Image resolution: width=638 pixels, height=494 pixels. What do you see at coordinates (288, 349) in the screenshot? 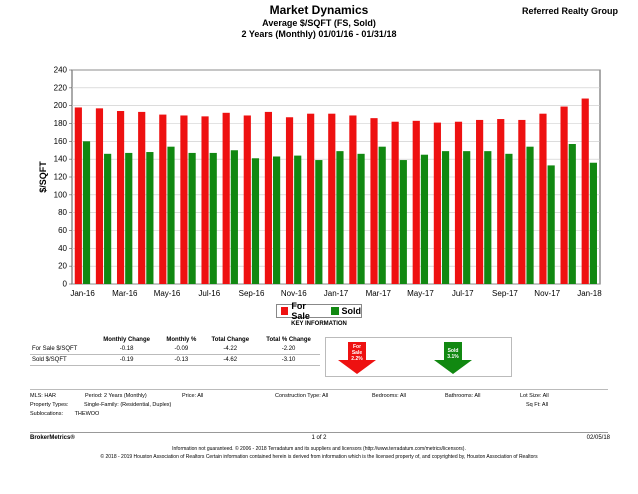
I see `table-cell: -2.20` at bounding box center [288, 349].